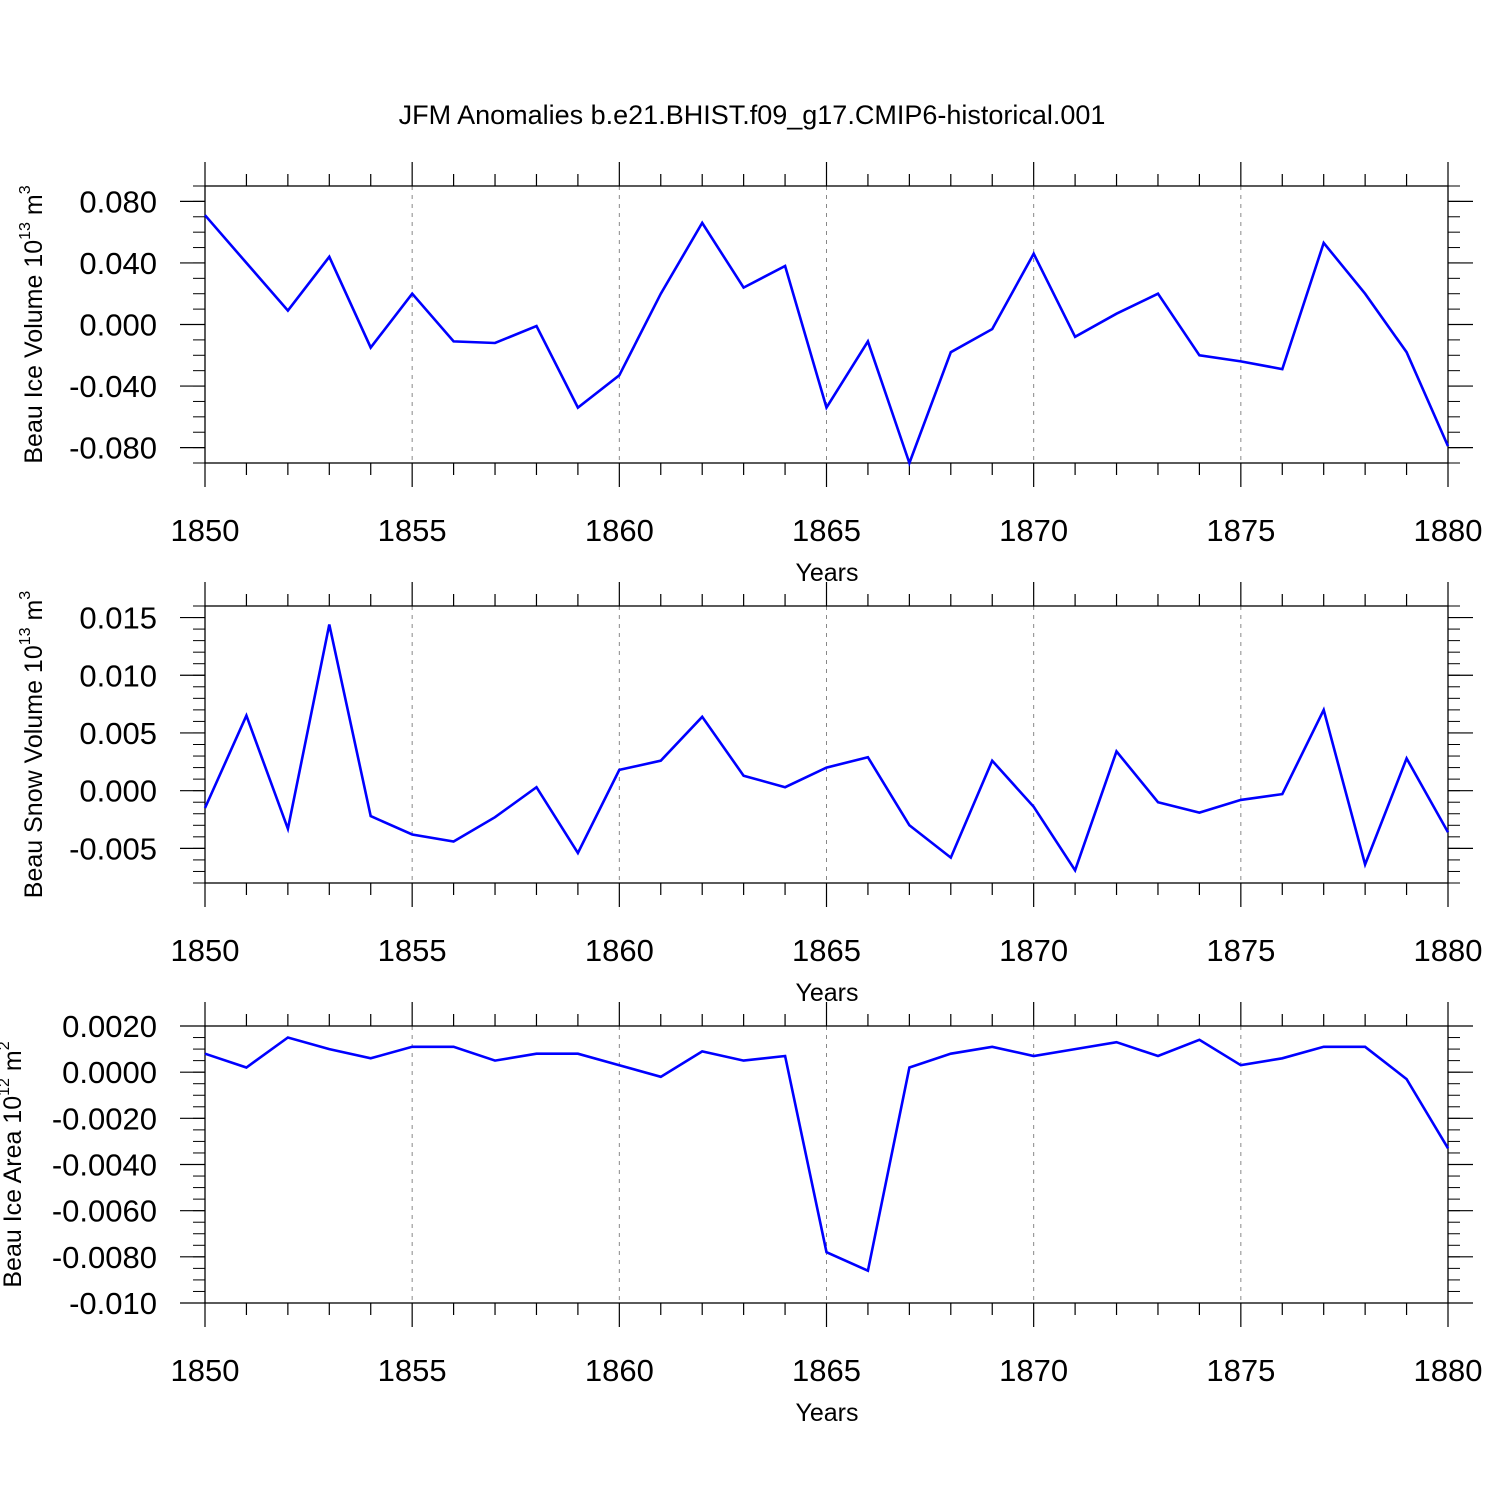  What do you see at coordinates (104, 1118) in the screenshot?
I see `y-tick-label: -0.0020` at bounding box center [104, 1118].